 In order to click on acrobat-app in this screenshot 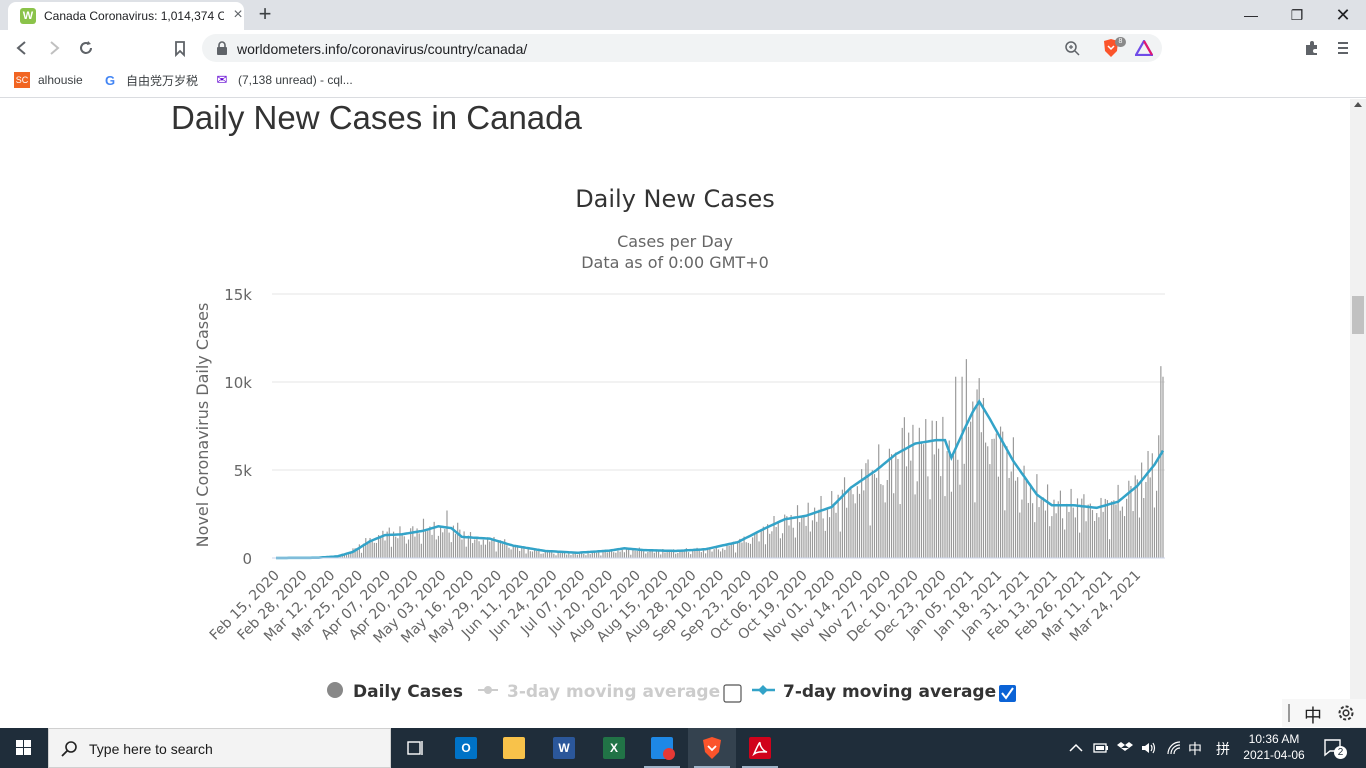, I will do `click(760, 748)`.